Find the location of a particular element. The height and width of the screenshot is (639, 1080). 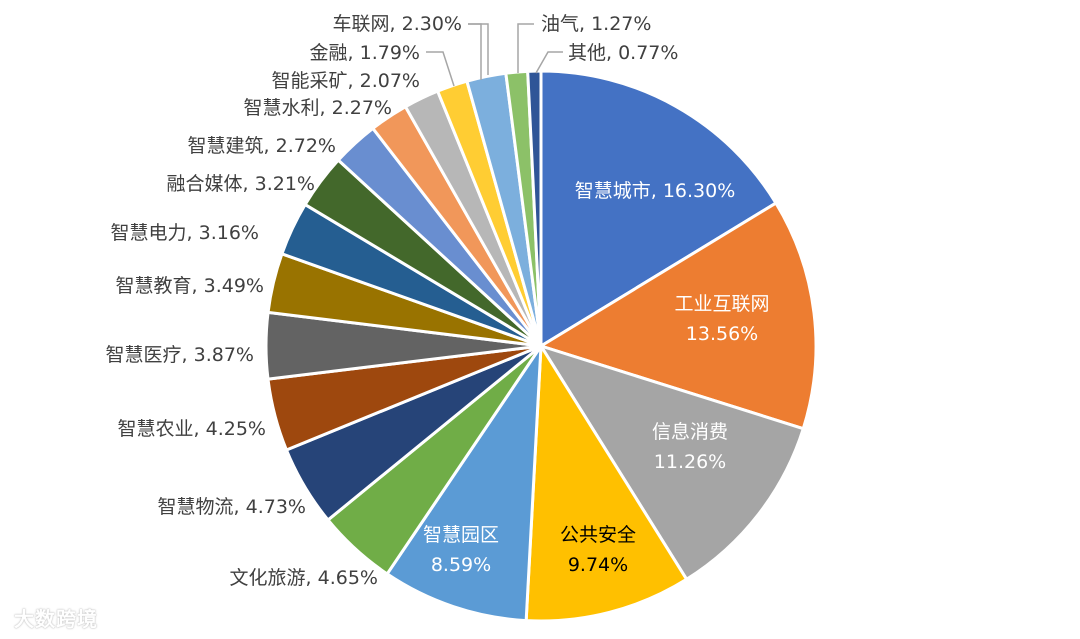

leader-lines is located at coordinates (494, 55).